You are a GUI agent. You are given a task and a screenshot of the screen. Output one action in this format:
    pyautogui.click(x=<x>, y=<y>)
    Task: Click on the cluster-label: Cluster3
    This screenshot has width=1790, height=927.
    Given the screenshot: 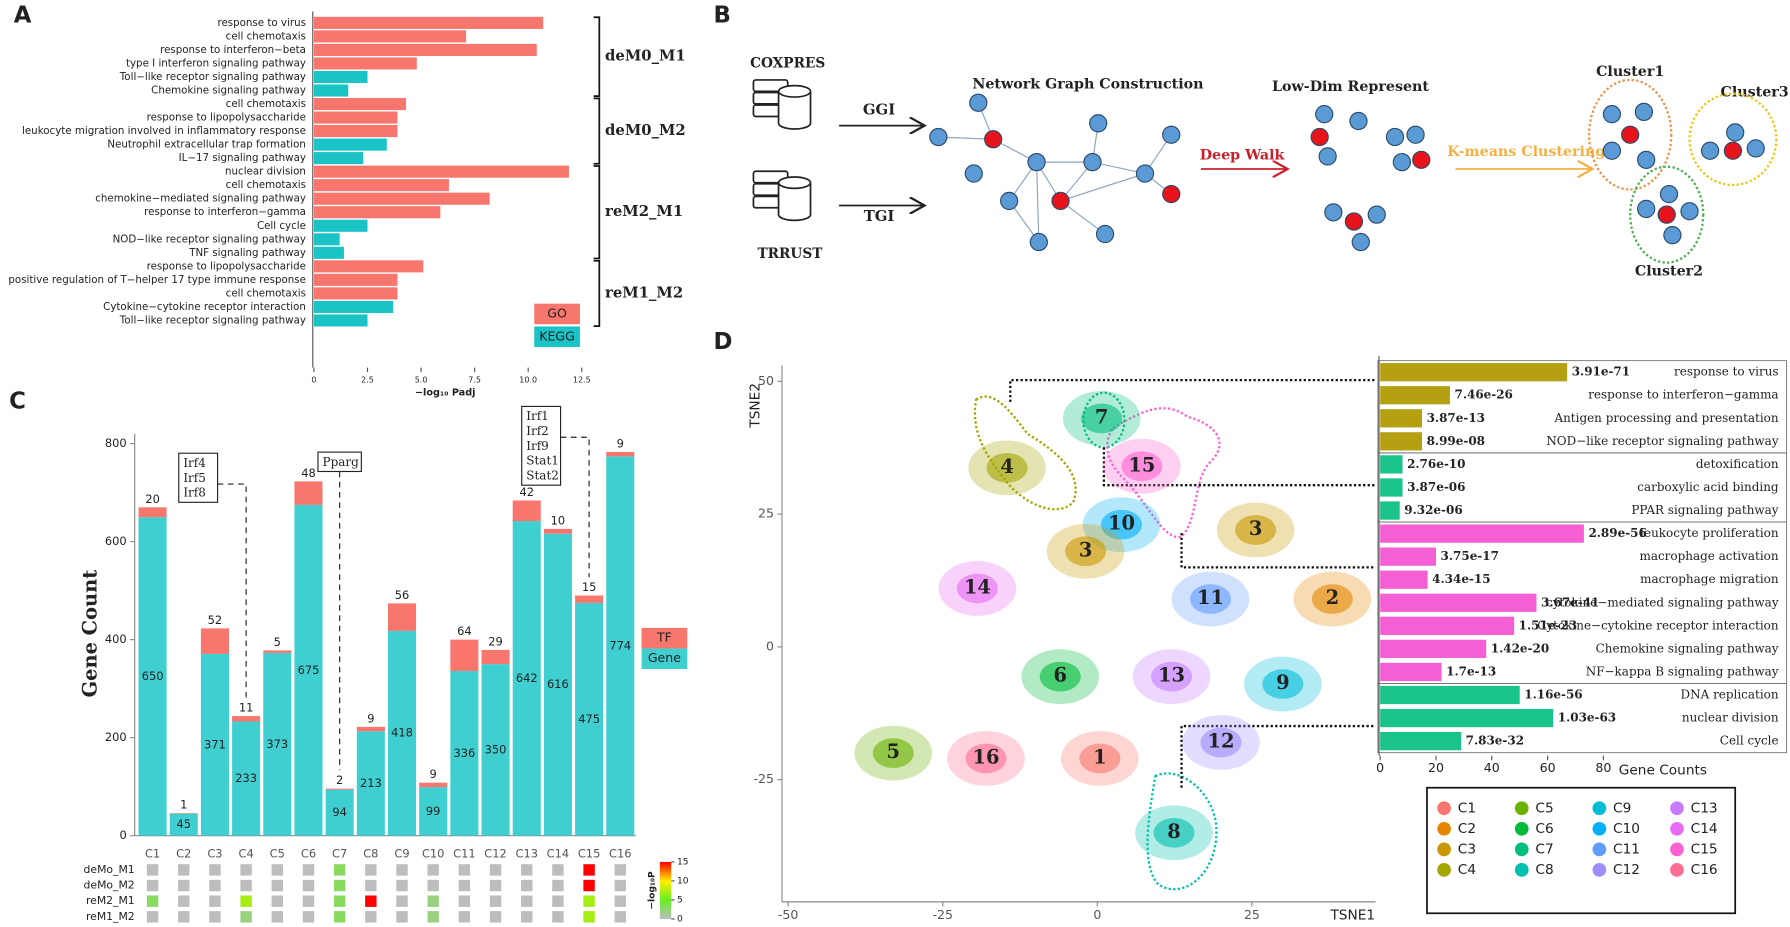 What is the action you would take?
    pyautogui.click(x=1755, y=92)
    